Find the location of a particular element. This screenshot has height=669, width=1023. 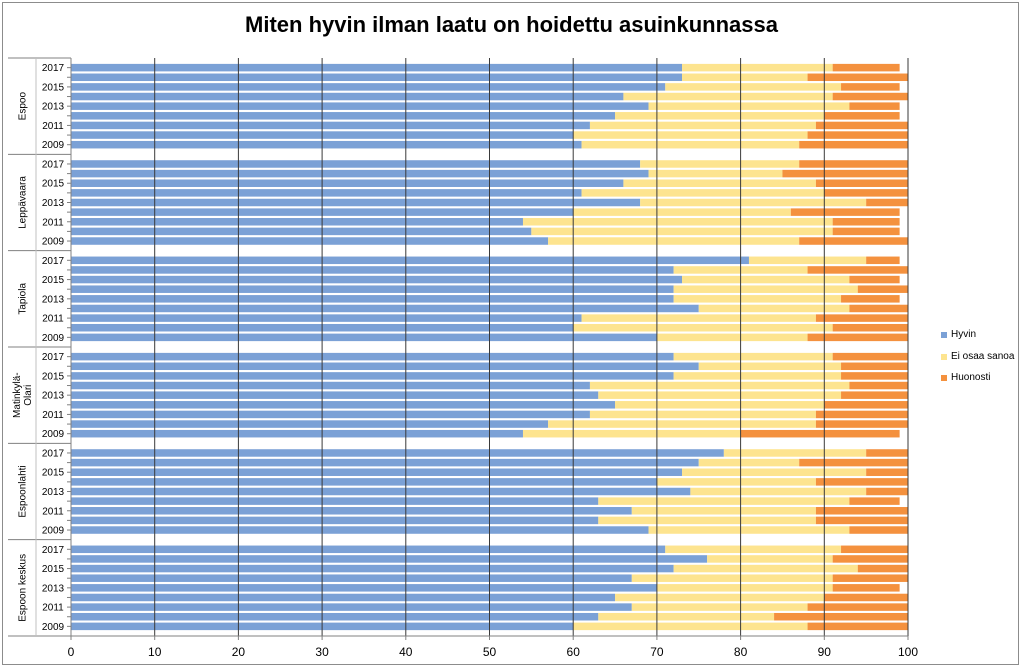

bar-espoo-2011-ei-osaa-sanoa is located at coordinates (702, 125).